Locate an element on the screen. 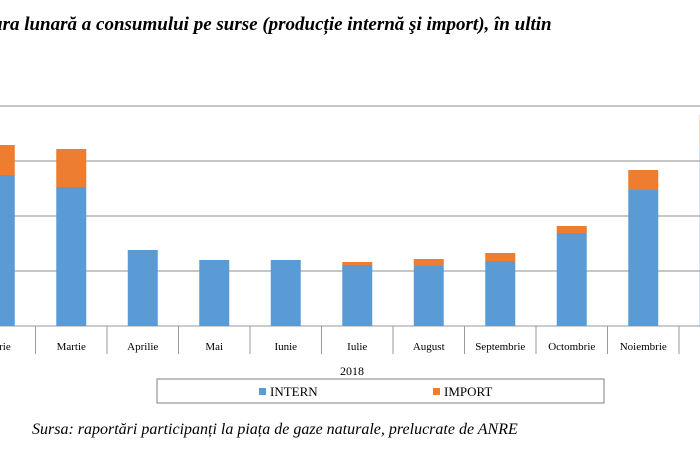  bar-import-martie is located at coordinates (71, 168).